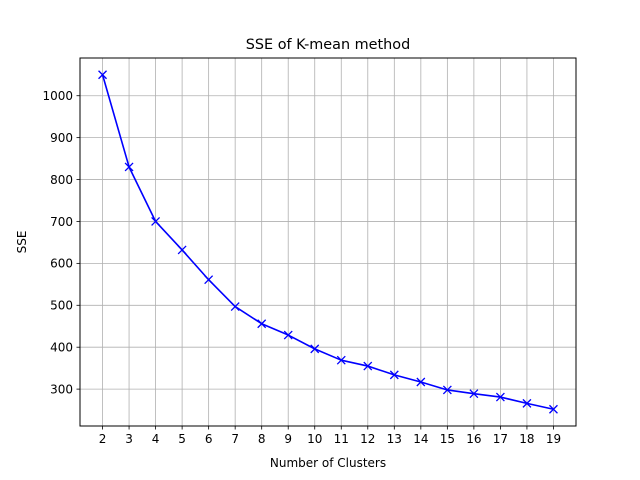  What do you see at coordinates (61, 389) in the screenshot?
I see `y-tick-label: 300` at bounding box center [61, 389].